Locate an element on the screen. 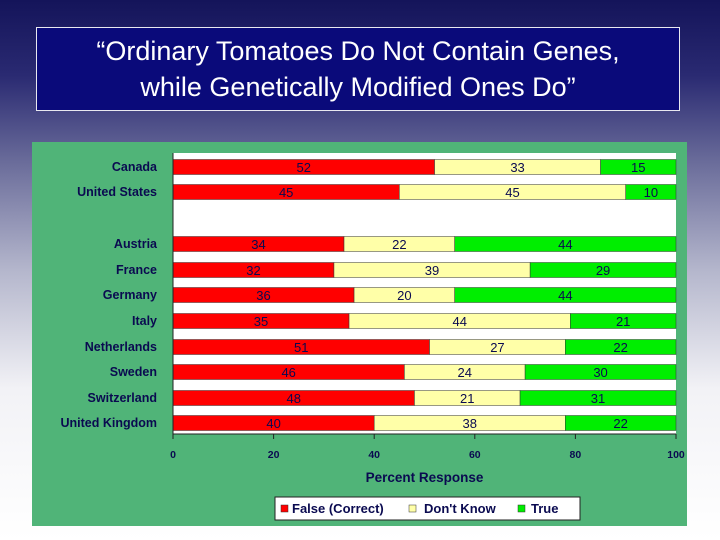  data-label: 20 is located at coordinates (404, 295).